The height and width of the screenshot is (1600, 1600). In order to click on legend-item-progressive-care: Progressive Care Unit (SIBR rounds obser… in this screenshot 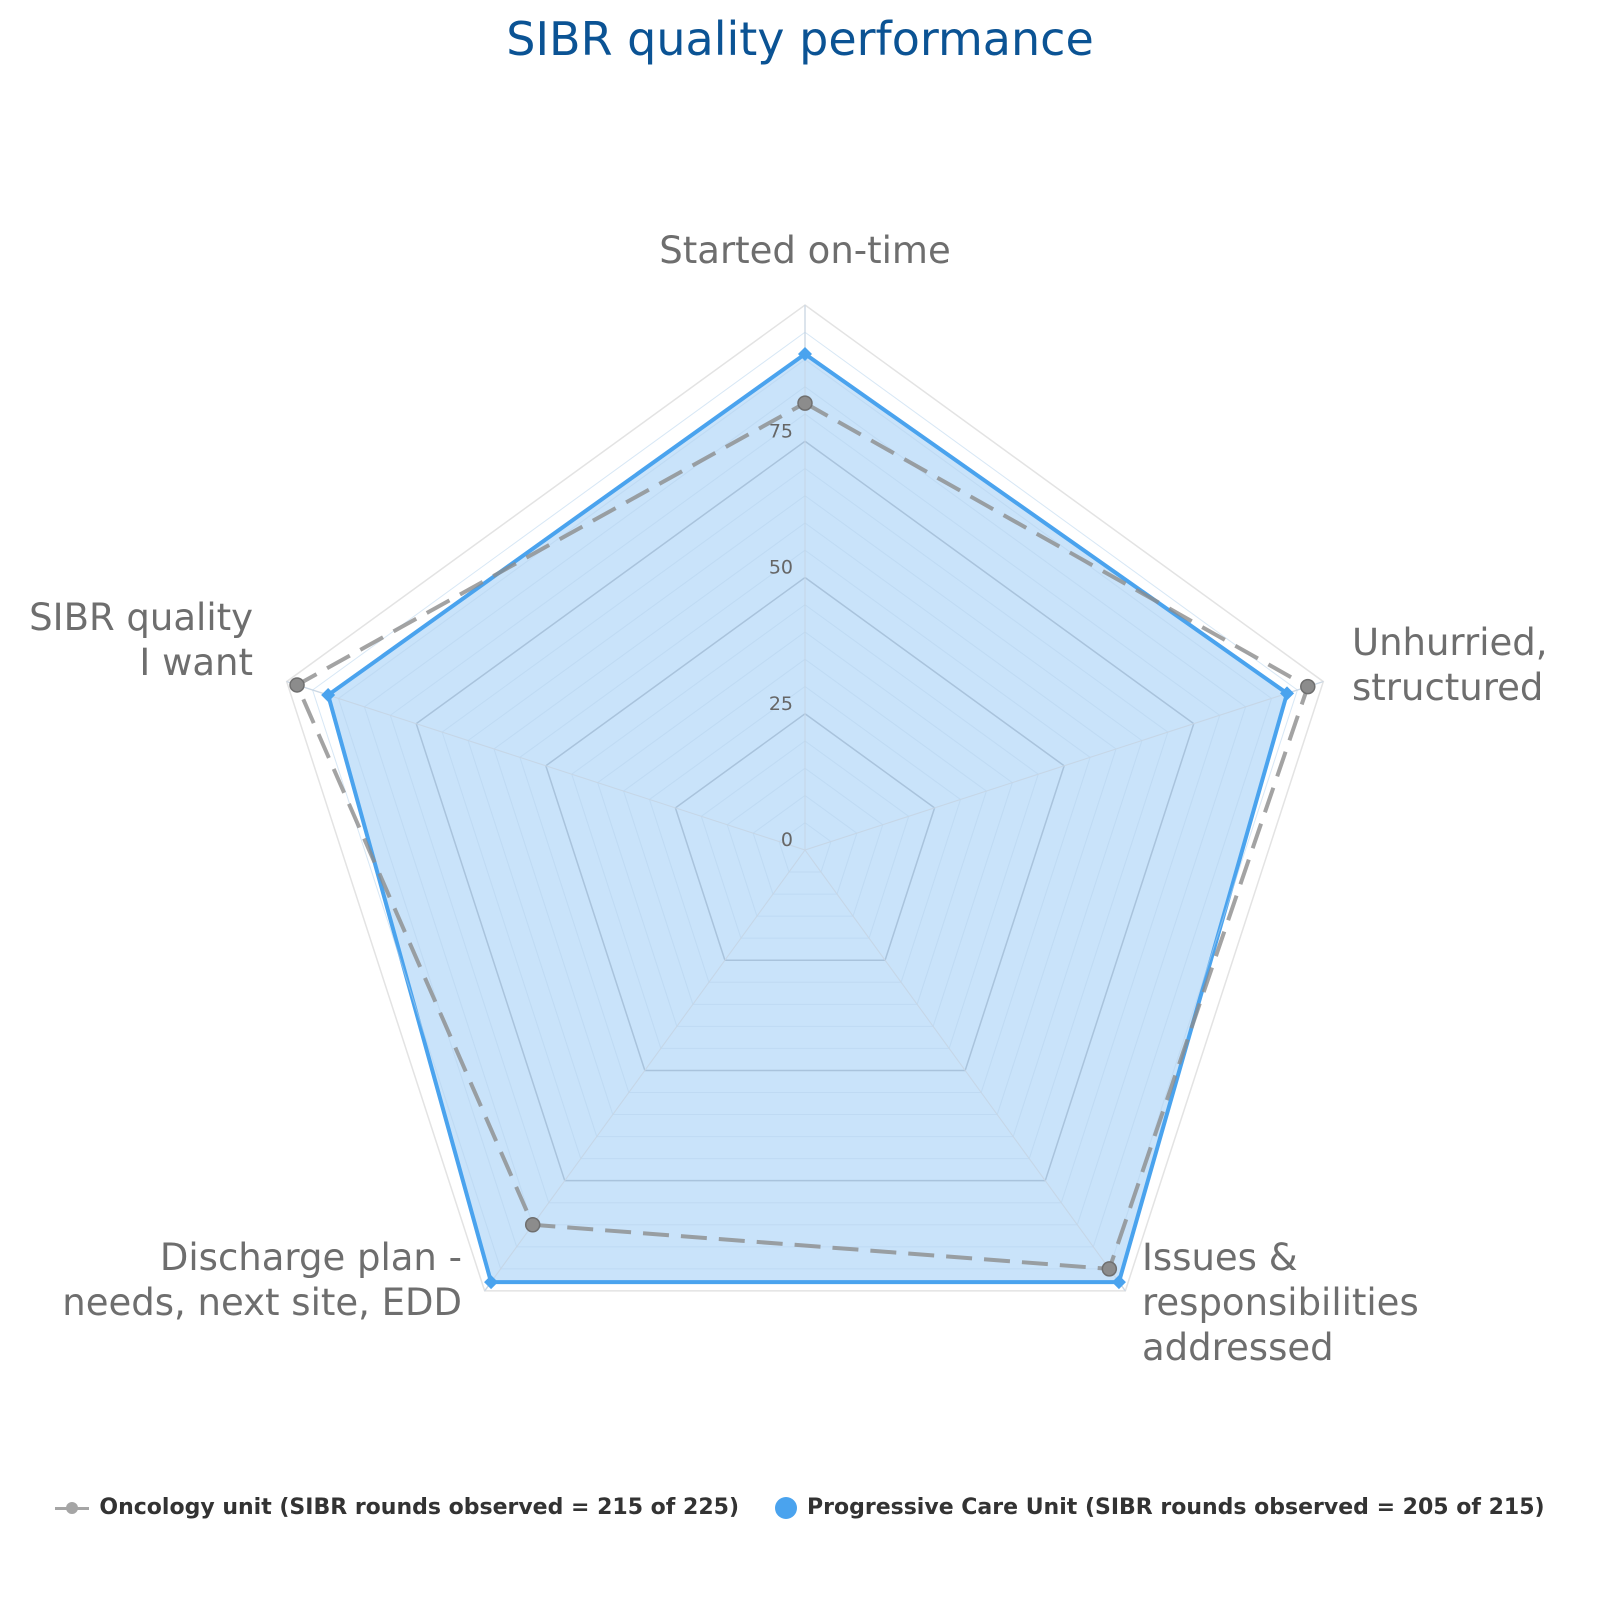, I will do `click(1160, 1507)`.